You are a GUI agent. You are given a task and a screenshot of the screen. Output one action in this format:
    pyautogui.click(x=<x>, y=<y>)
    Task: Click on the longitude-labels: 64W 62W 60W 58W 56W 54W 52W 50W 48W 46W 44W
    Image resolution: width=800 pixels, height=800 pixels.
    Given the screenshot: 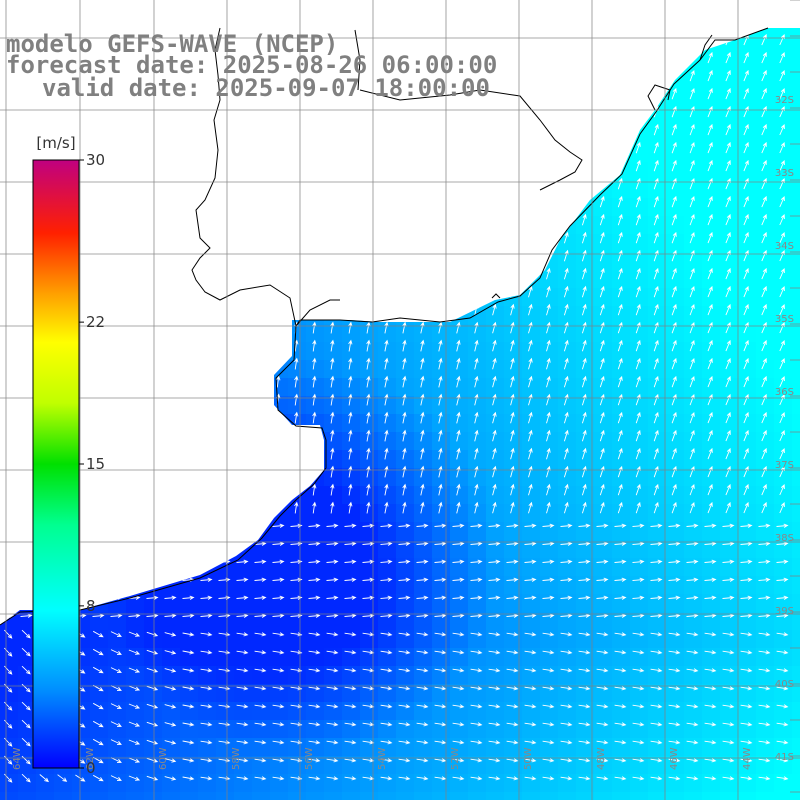 What is the action you would take?
    pyautogui.click(x=382, y=758)
    